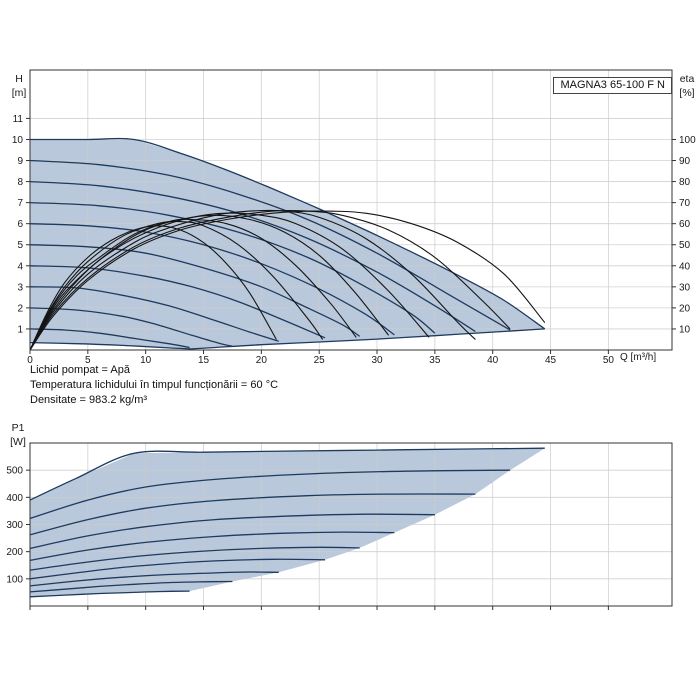 This screenshot has height=700, width=700. I want to click on eta-axis-unit: [%], so click(687, 93).